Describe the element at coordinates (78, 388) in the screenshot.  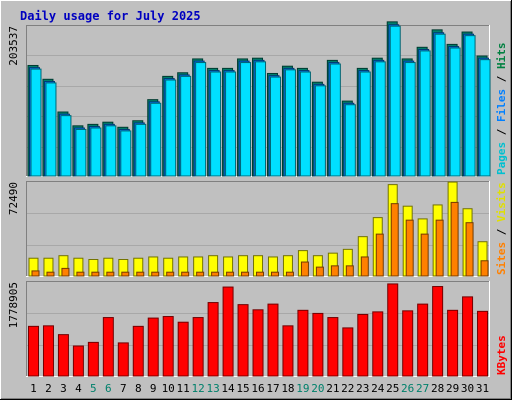
I see `x-tick-label-day-4: 4` at that location.